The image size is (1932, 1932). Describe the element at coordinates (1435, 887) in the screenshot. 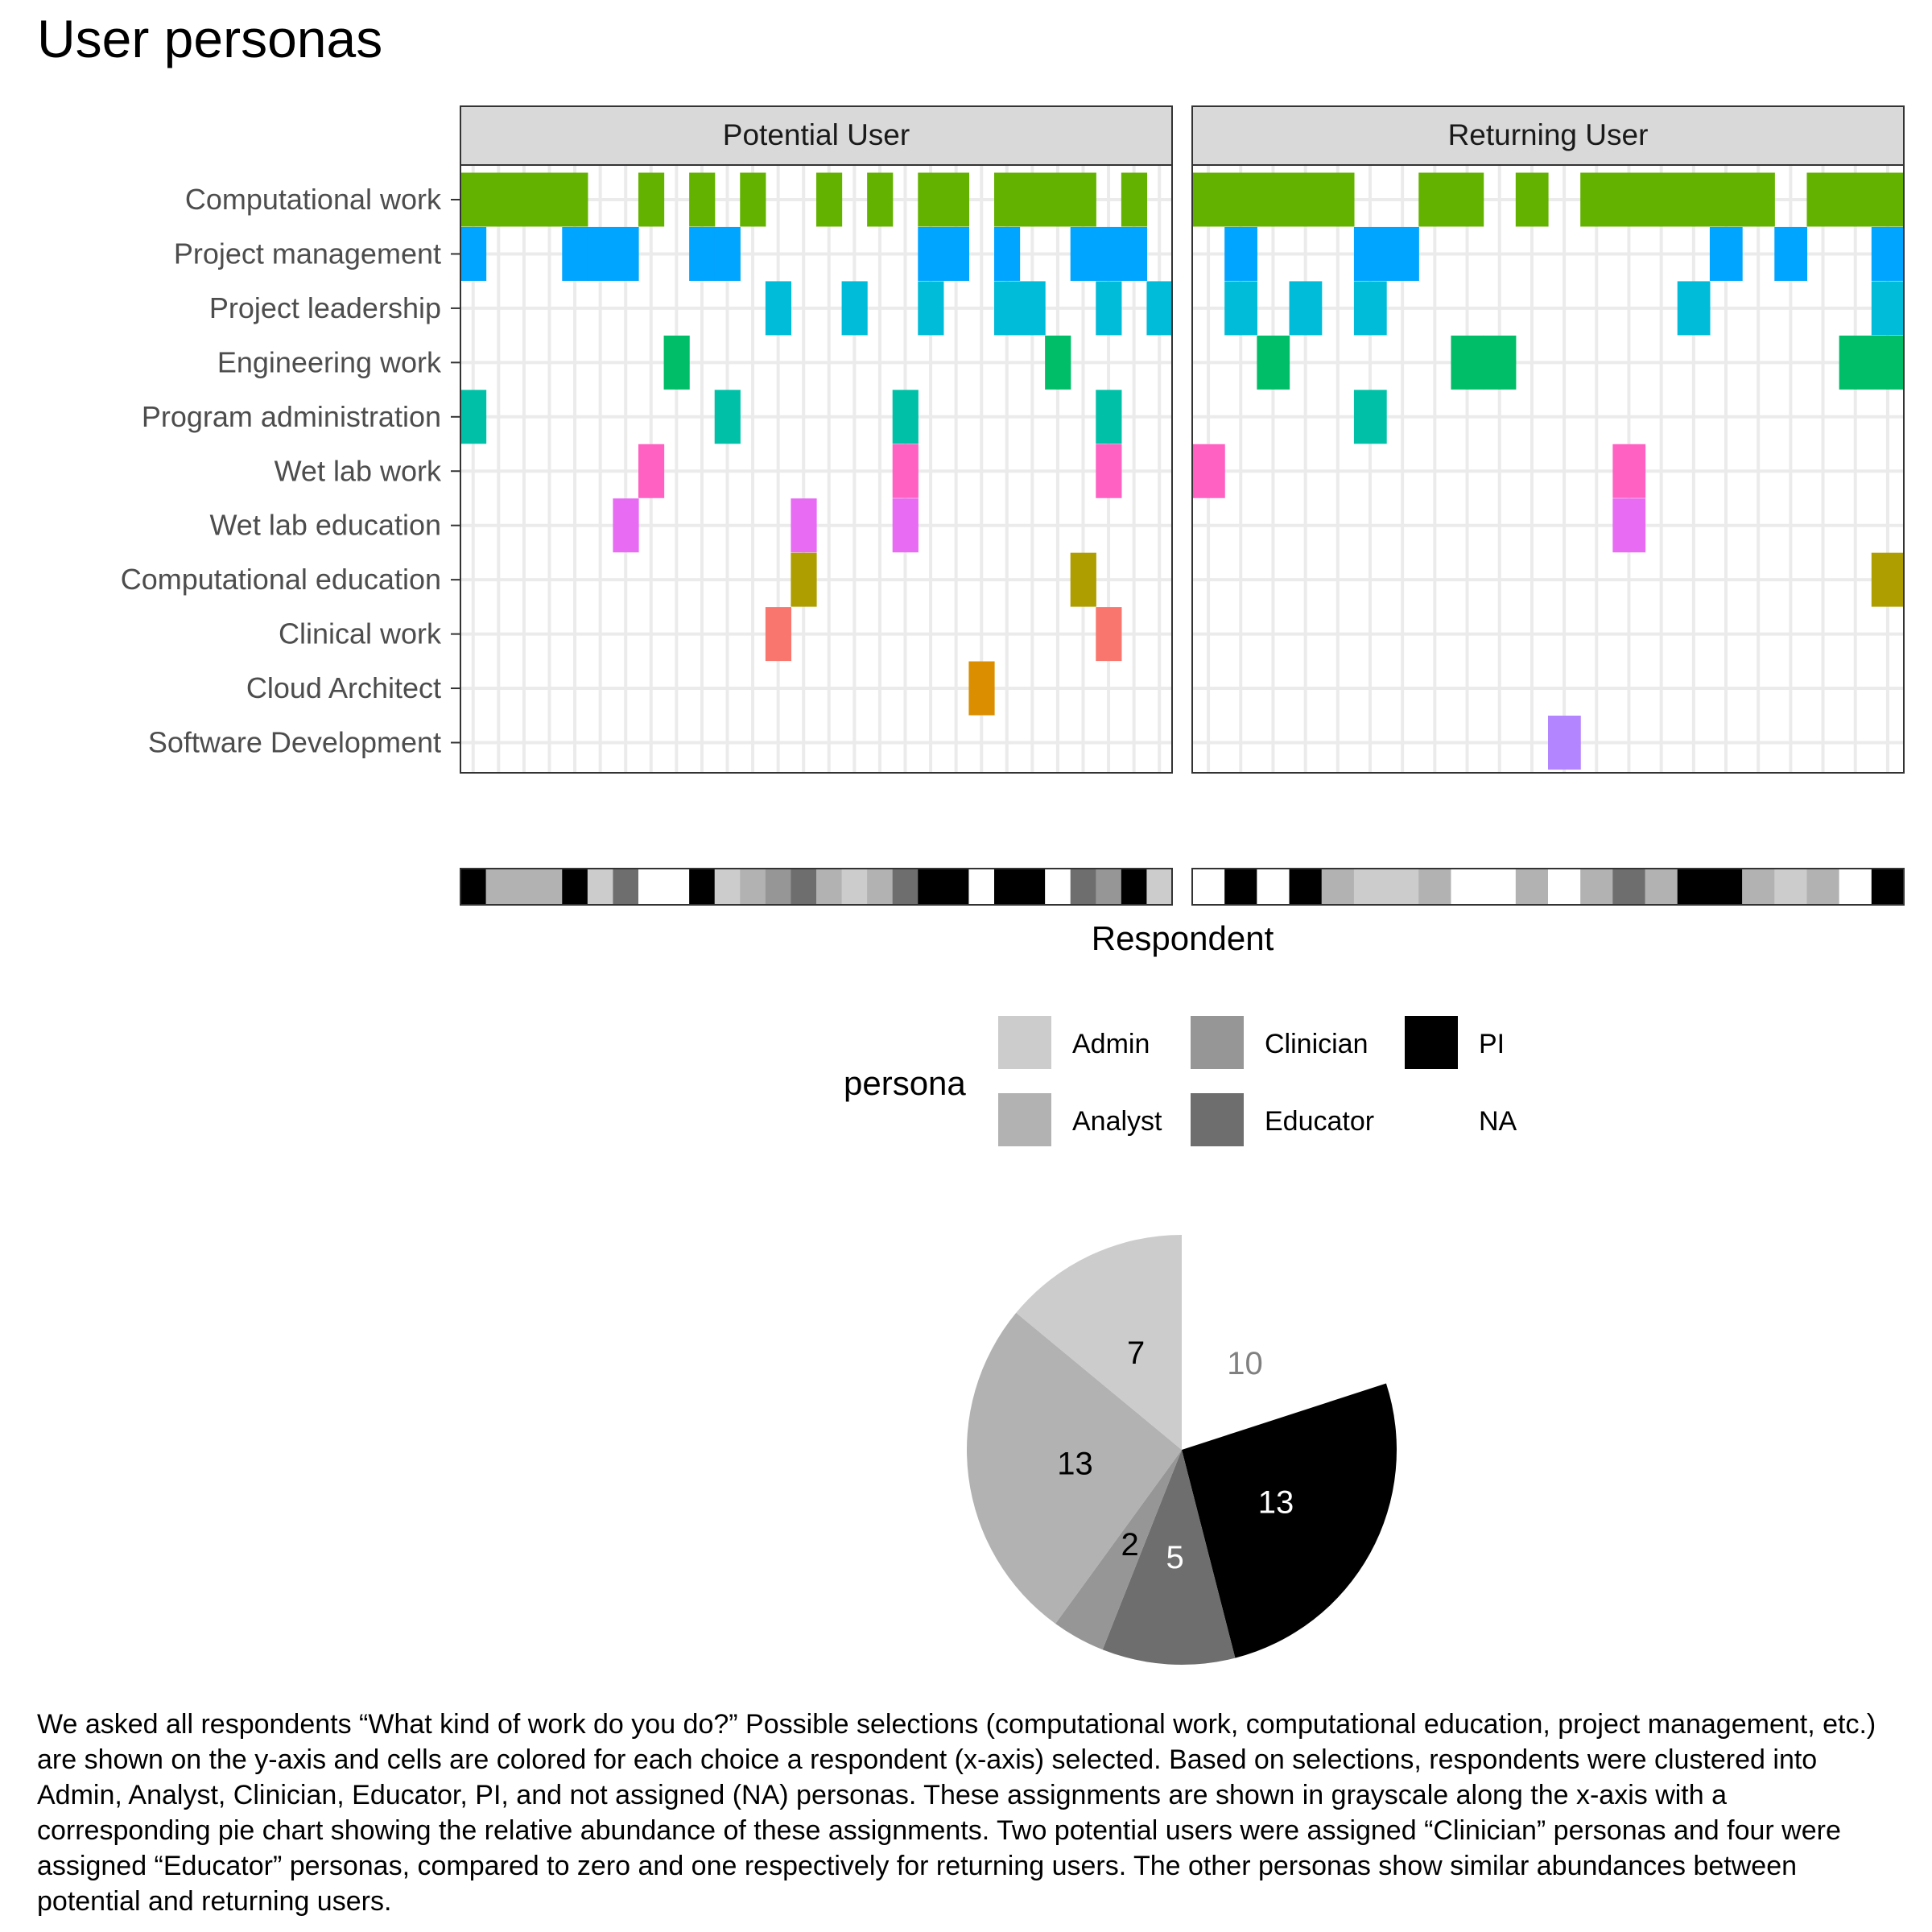

I see `persona-cell-returning-user-8-analyst` at that location.